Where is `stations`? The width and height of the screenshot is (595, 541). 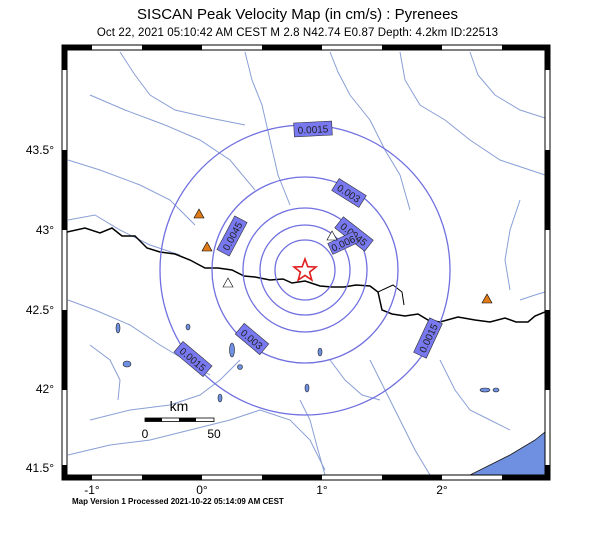
stations is located at coordinates (343, 256).